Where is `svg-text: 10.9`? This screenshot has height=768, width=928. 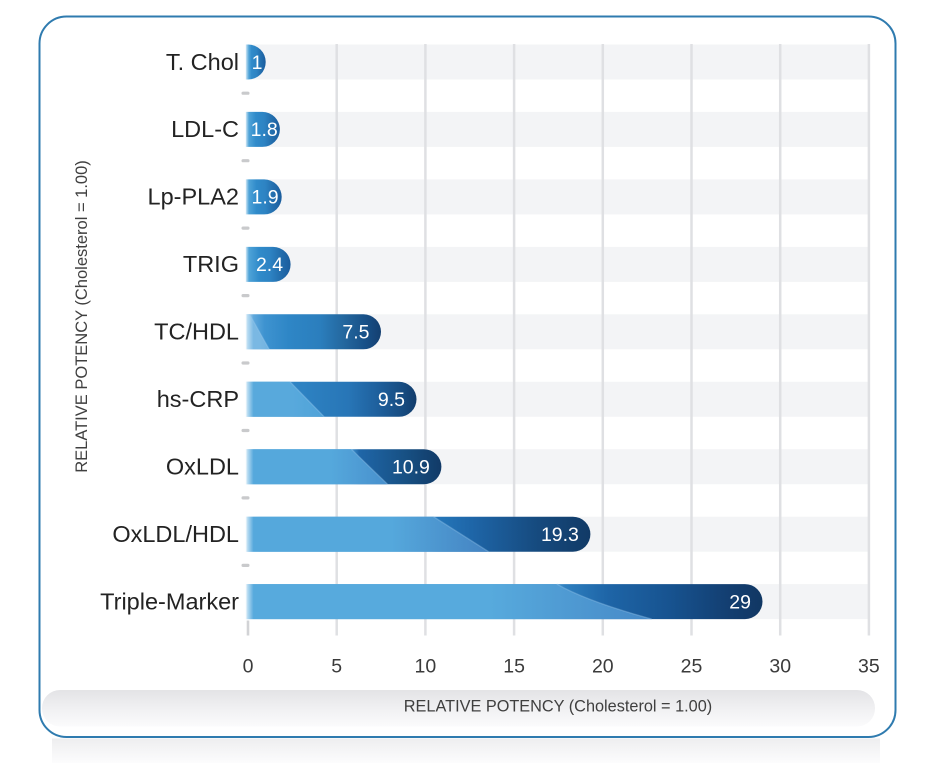 svg-text: 10.9 is located at coordinates (411, 468).